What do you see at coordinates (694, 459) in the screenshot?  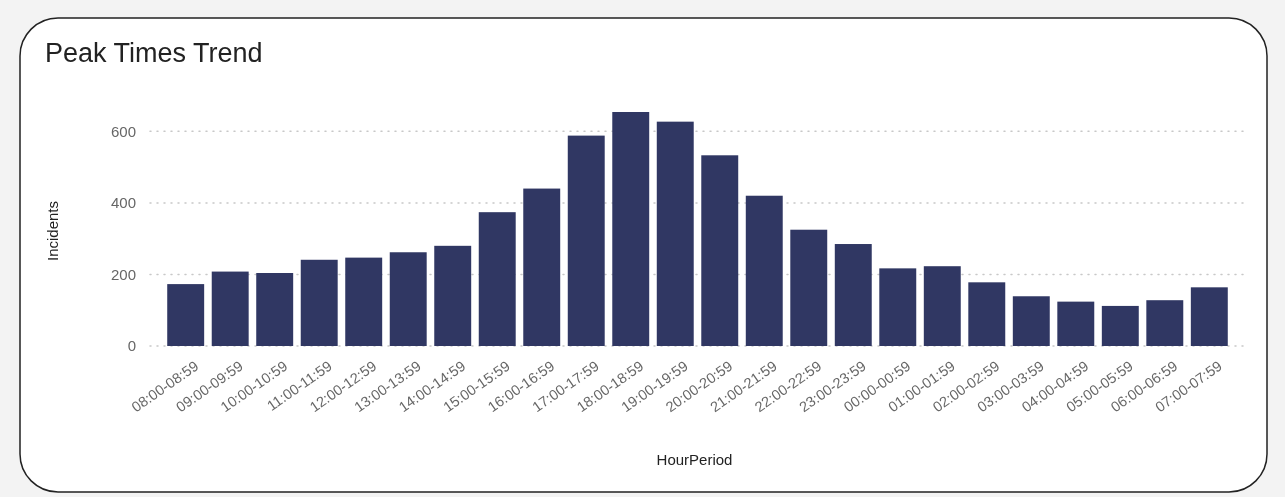 I see `x-axis-title: HourPeriod` at bounding box center [694, 459].